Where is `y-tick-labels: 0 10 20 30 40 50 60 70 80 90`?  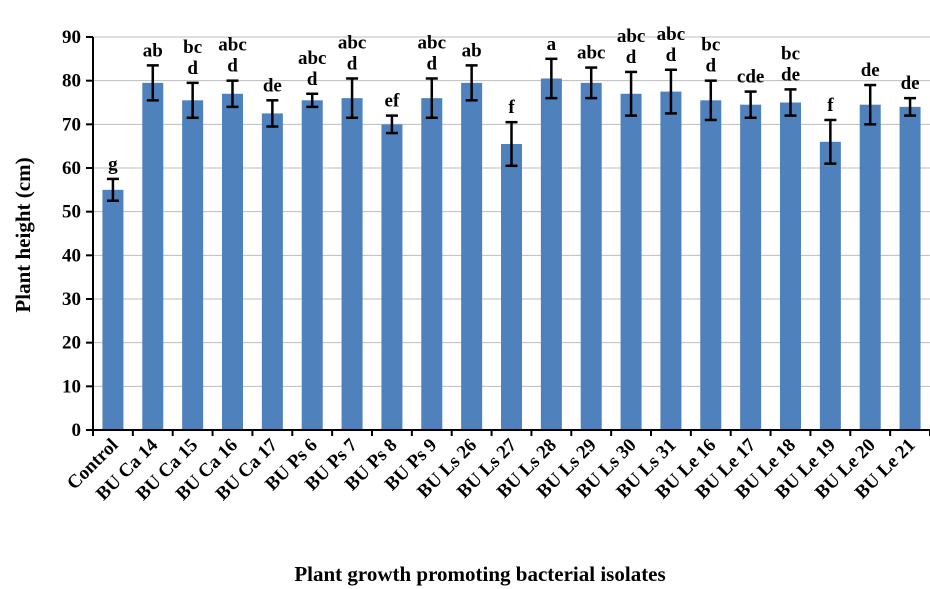
y-tick-labels: 0 10 20 30 40 50 60 70 80 90 is located at coordinates (71, 234).